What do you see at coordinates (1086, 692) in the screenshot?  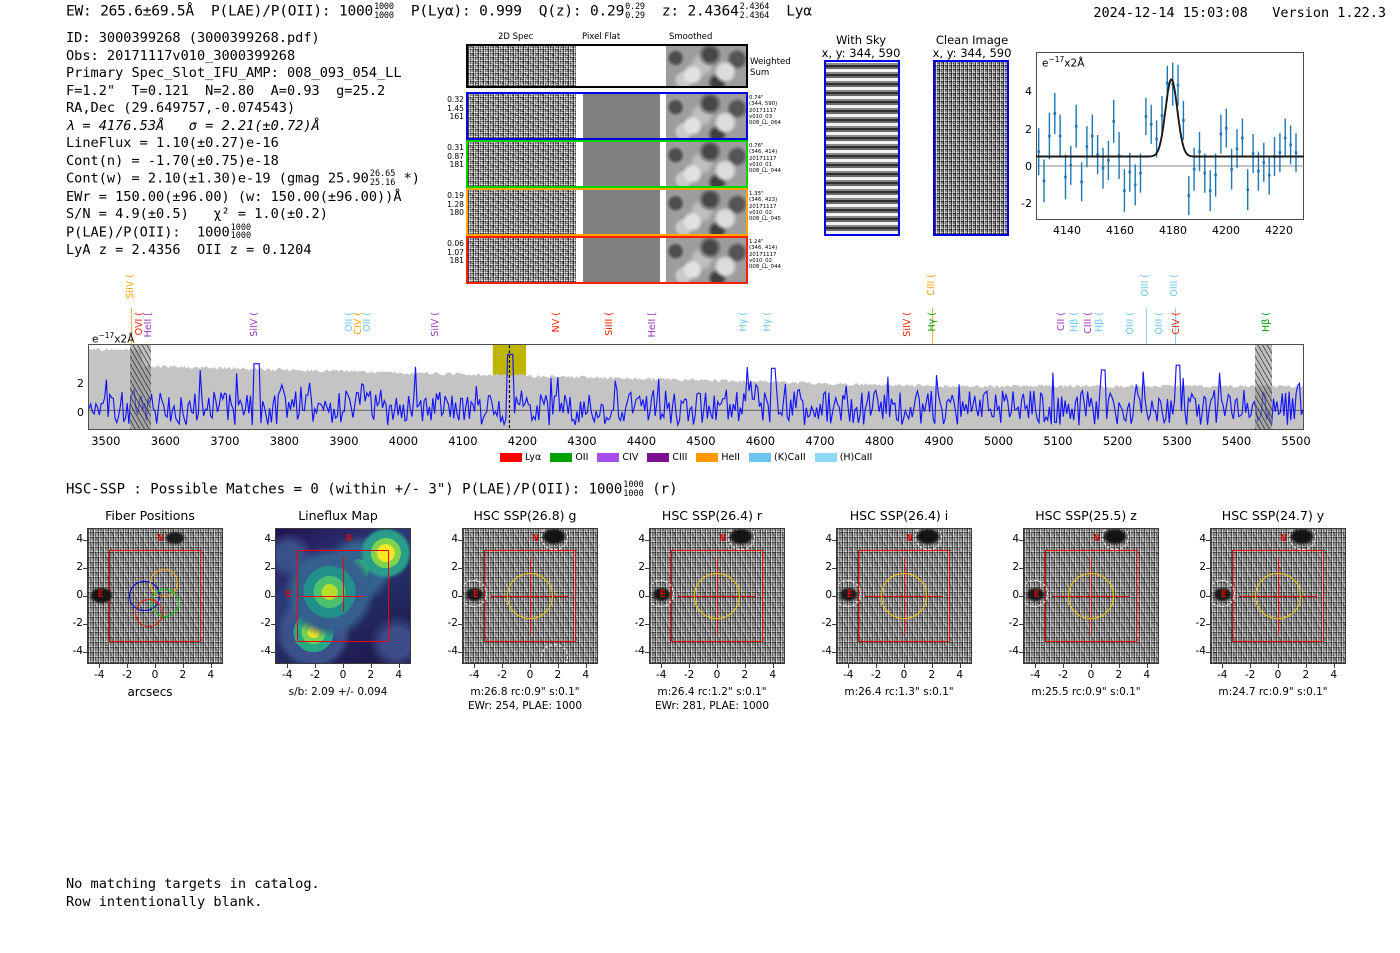 I see `cutout-caption-1: m:25.5 rc:0.9" s:0.1"` at bounding box center [1086, 692].